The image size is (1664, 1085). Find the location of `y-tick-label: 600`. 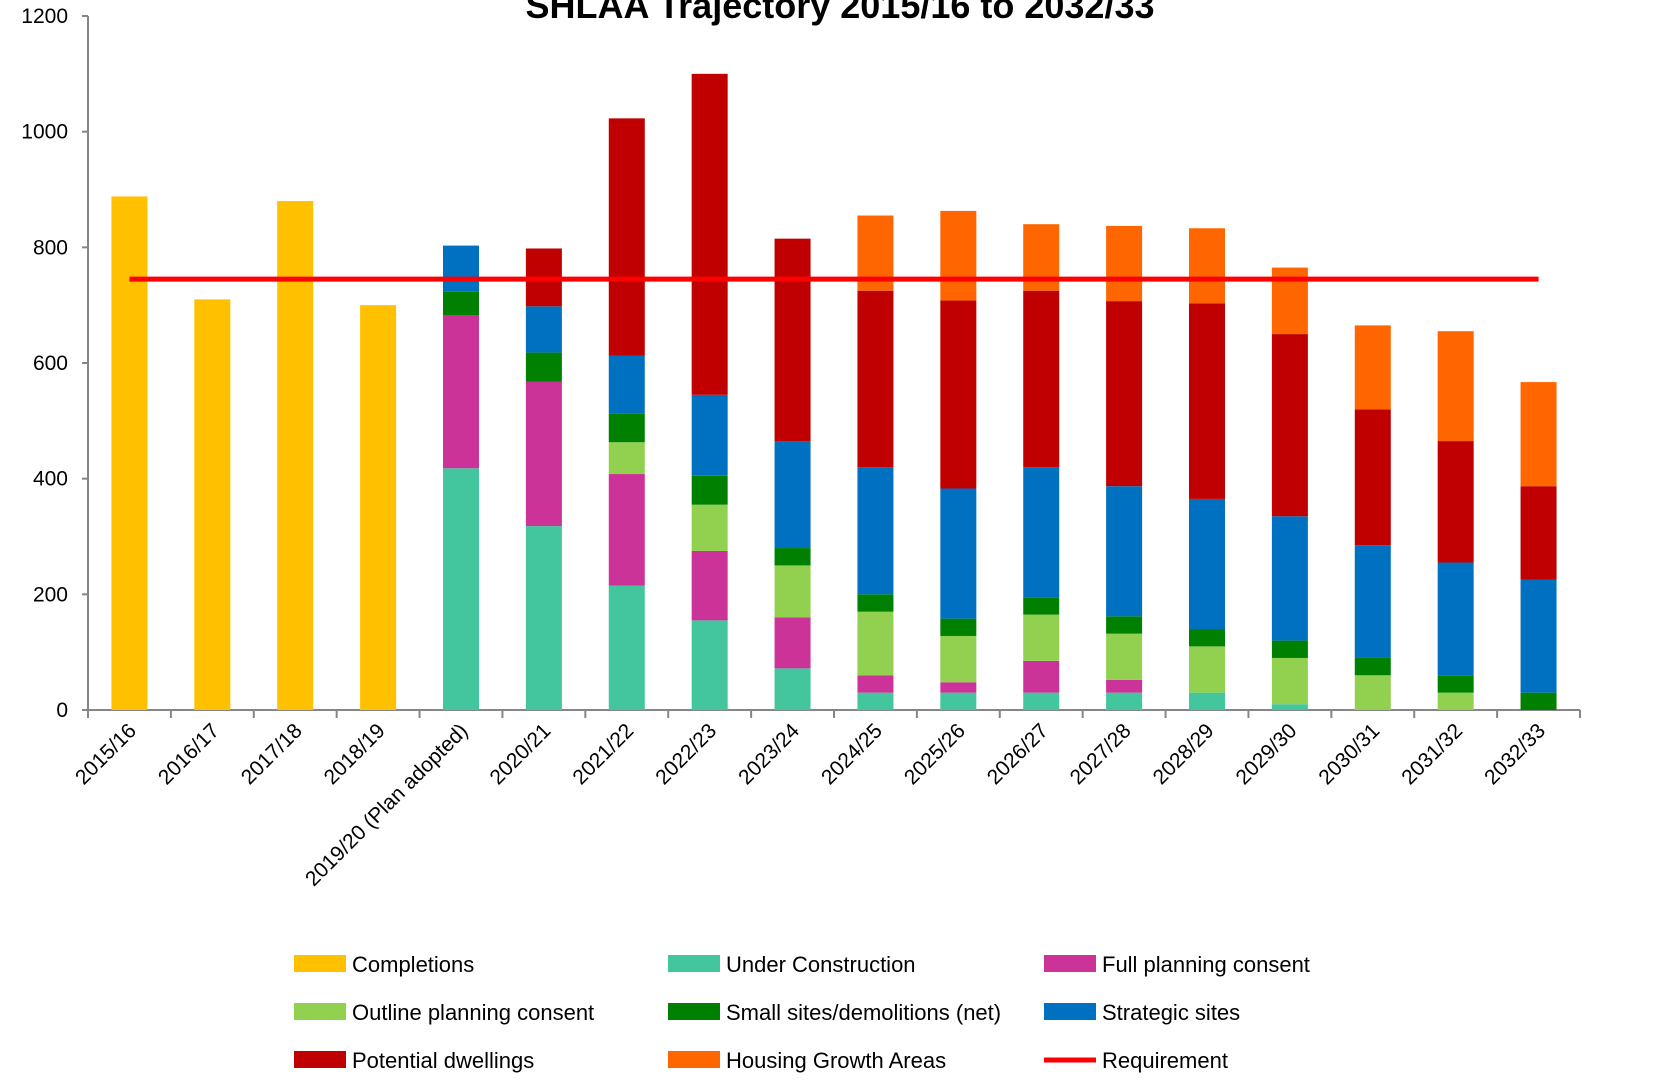

y-tick-label: 600 is located at coordinates (50, 363).